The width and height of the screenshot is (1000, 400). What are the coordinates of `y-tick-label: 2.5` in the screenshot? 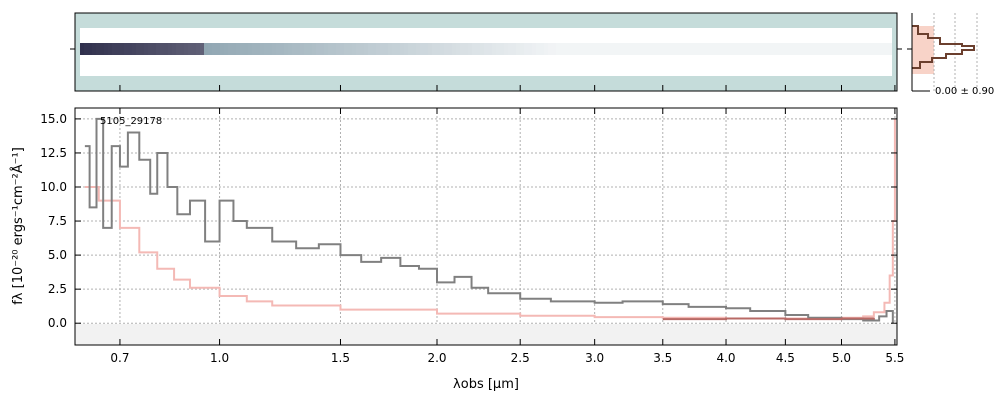 It's located at (57, 289).